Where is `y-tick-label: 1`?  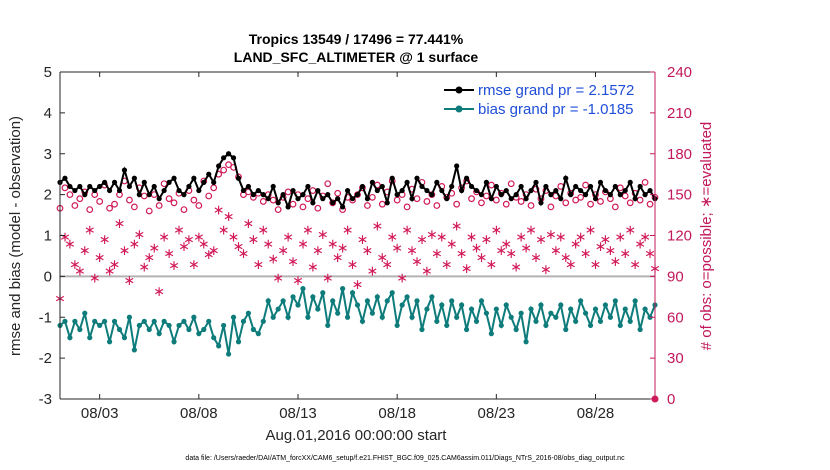
y-tick-label: 1 is located at coordinates (48, 236).